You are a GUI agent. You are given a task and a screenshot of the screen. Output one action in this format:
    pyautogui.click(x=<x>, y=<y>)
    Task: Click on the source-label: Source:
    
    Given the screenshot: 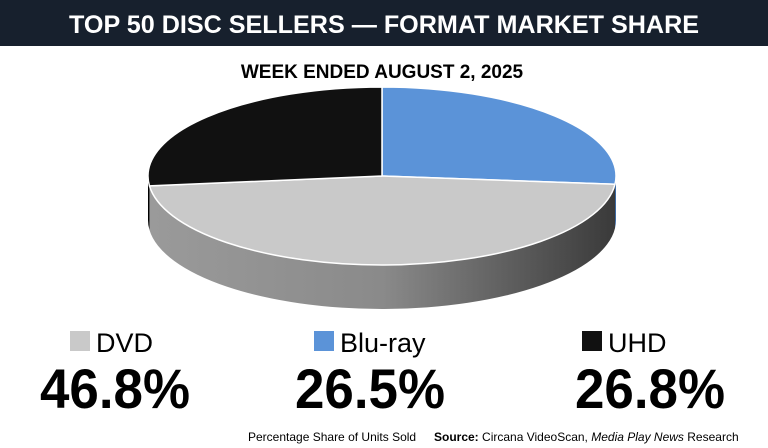 What is the action you would take?
    pyautogui.click(x=456, y=437)
    